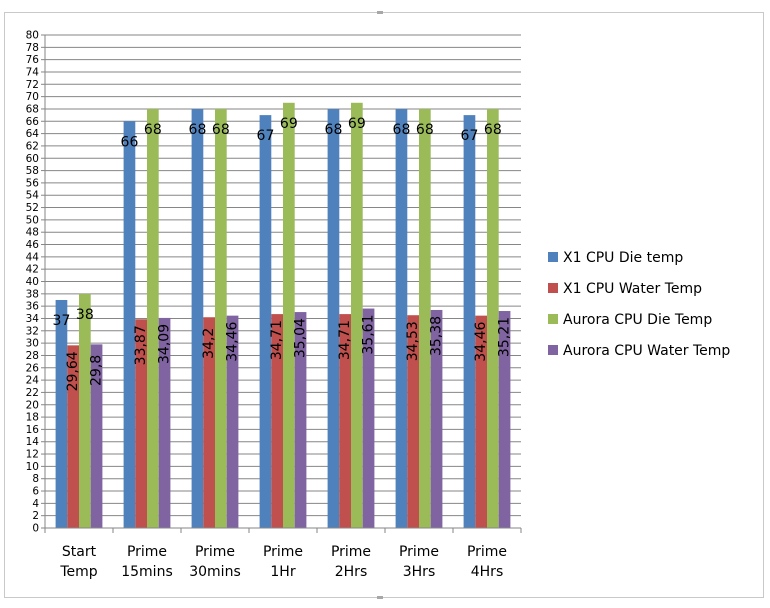 The image size is (770, 608). What do you see at coordinates (33, 183) in the screenshot?
I see `y-tick-label: 56` at bounding box center [33, 183].